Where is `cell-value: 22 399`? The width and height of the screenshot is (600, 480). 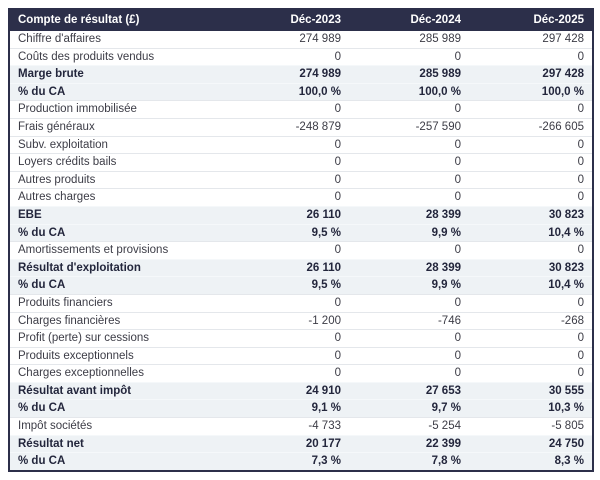
cell-value: 22 399 is located at coordinates (409, 443).